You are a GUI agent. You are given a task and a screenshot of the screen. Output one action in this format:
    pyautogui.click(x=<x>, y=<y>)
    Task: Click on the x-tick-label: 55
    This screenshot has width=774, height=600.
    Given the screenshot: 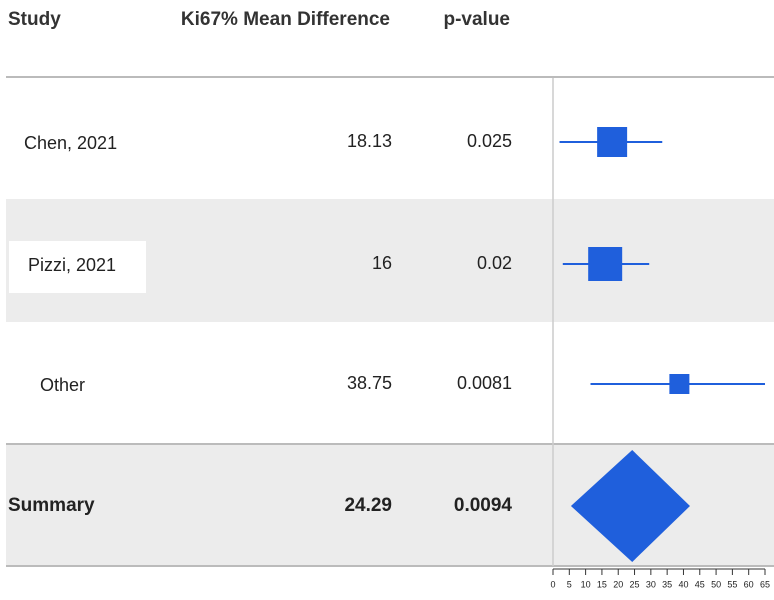 What is the action you would take?
    pyautogui.click(x=732, y=584)
    